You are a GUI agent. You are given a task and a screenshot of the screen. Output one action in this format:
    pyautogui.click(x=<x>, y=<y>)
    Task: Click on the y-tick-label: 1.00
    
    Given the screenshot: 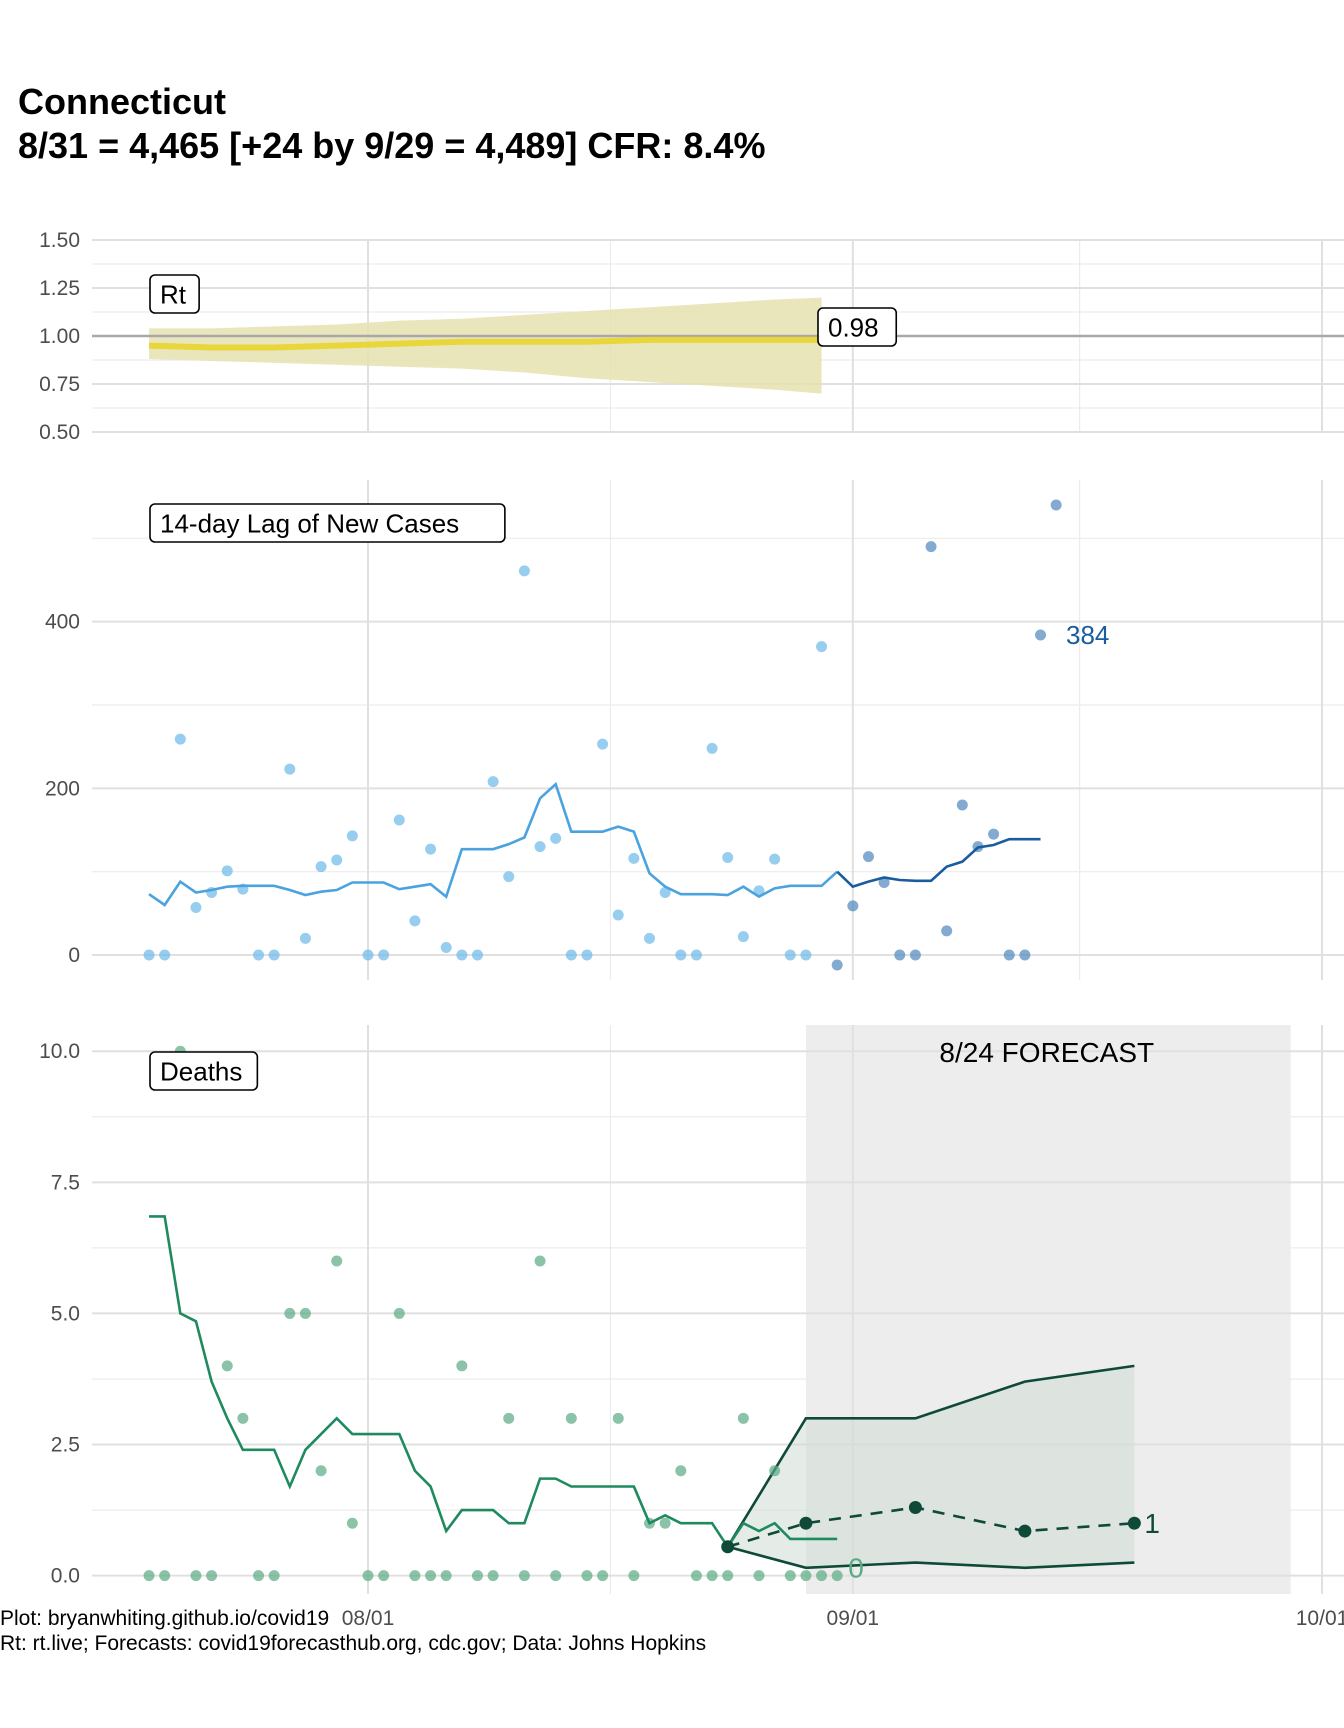 What is the action you would take?
    pyautogui.click(x=59, y=336)
    